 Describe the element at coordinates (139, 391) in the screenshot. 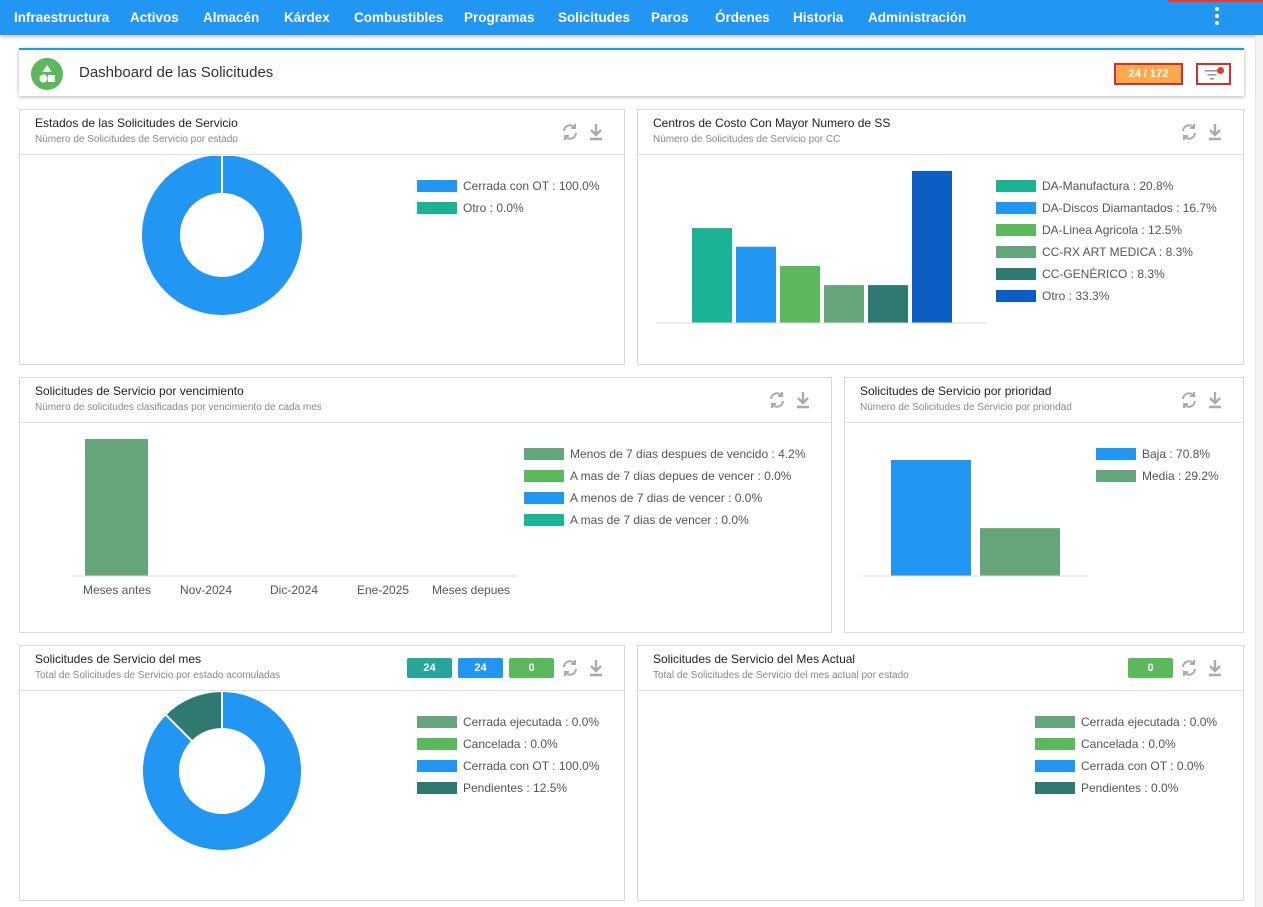

I see `card-title: Solicitudes de Servicio por vencimiento` at that location.